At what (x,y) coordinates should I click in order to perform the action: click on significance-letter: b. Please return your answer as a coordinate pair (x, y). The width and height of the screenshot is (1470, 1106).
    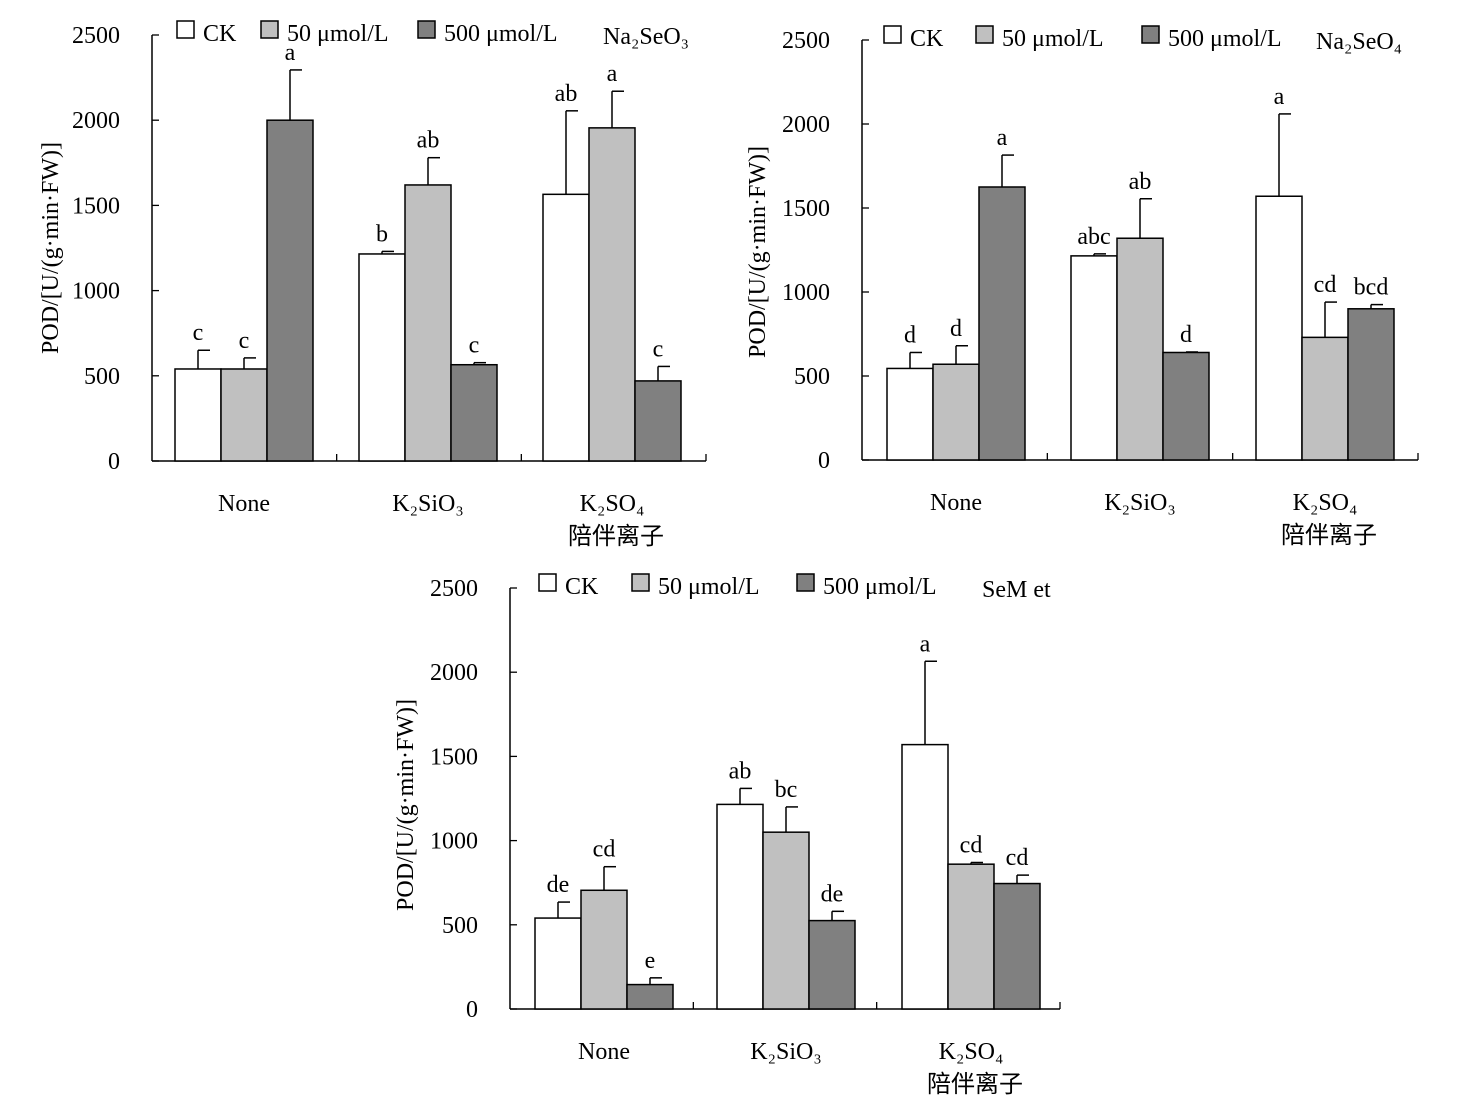
    Looking at the image, I should click on (382, 234).